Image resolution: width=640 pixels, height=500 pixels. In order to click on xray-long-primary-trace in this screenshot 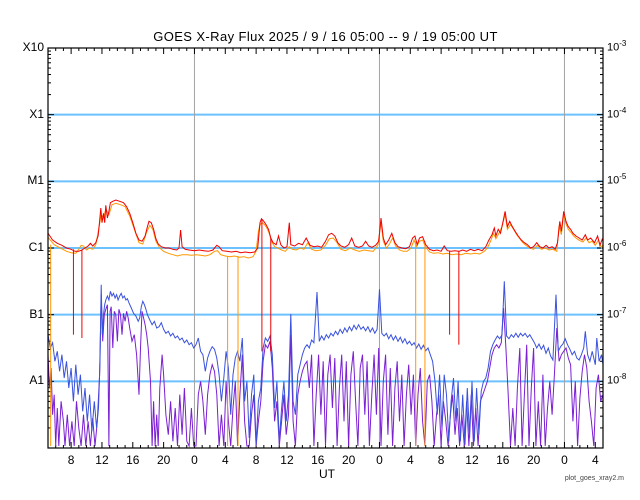, I will do `click(325, 226)`.